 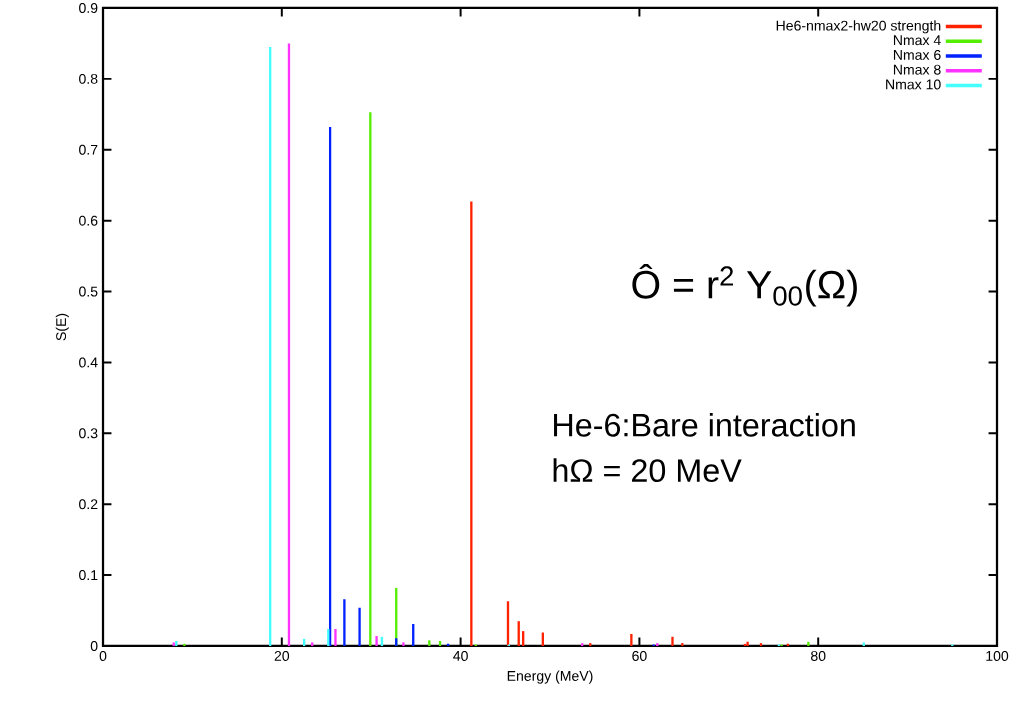 What do you see at coordinates (550, 677) in the screenshot?
I see `x-axis-title: Energy (MeV)` at bounding box center [550, 677].